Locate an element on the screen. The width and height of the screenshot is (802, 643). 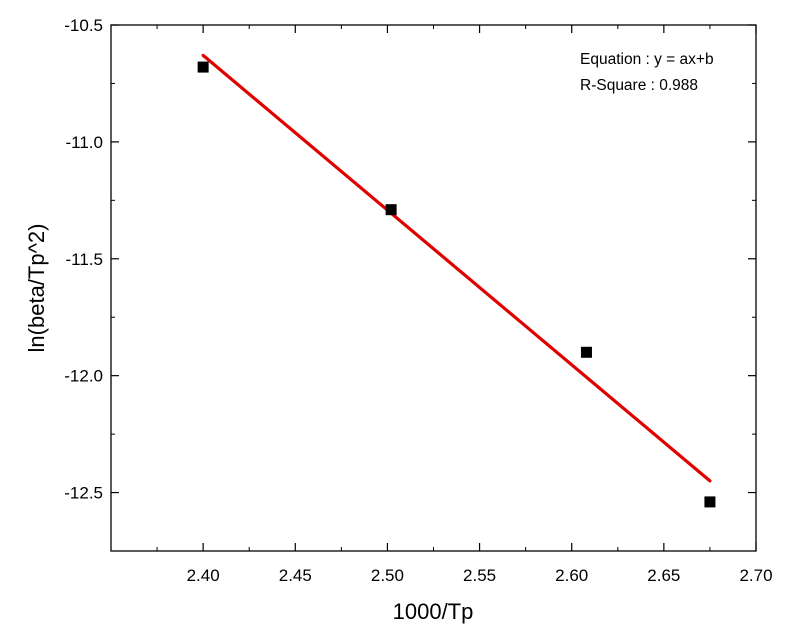
x-tick-labels: 2.40 2.45 2.50 2.55 2.60 2.65 2.70 is located at coordinates (480, 575).